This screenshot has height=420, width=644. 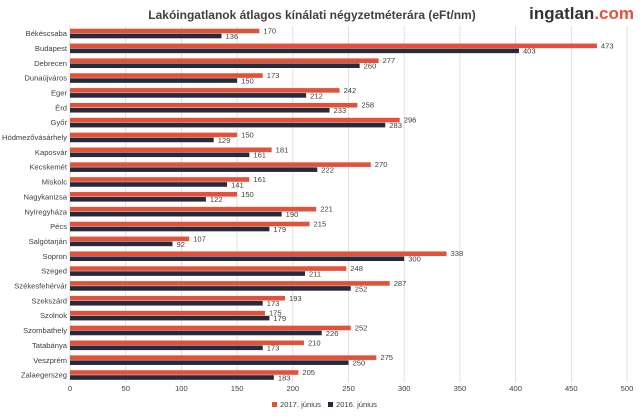 I want to click on category-label: Debrecen, so click(x=50, y=63).